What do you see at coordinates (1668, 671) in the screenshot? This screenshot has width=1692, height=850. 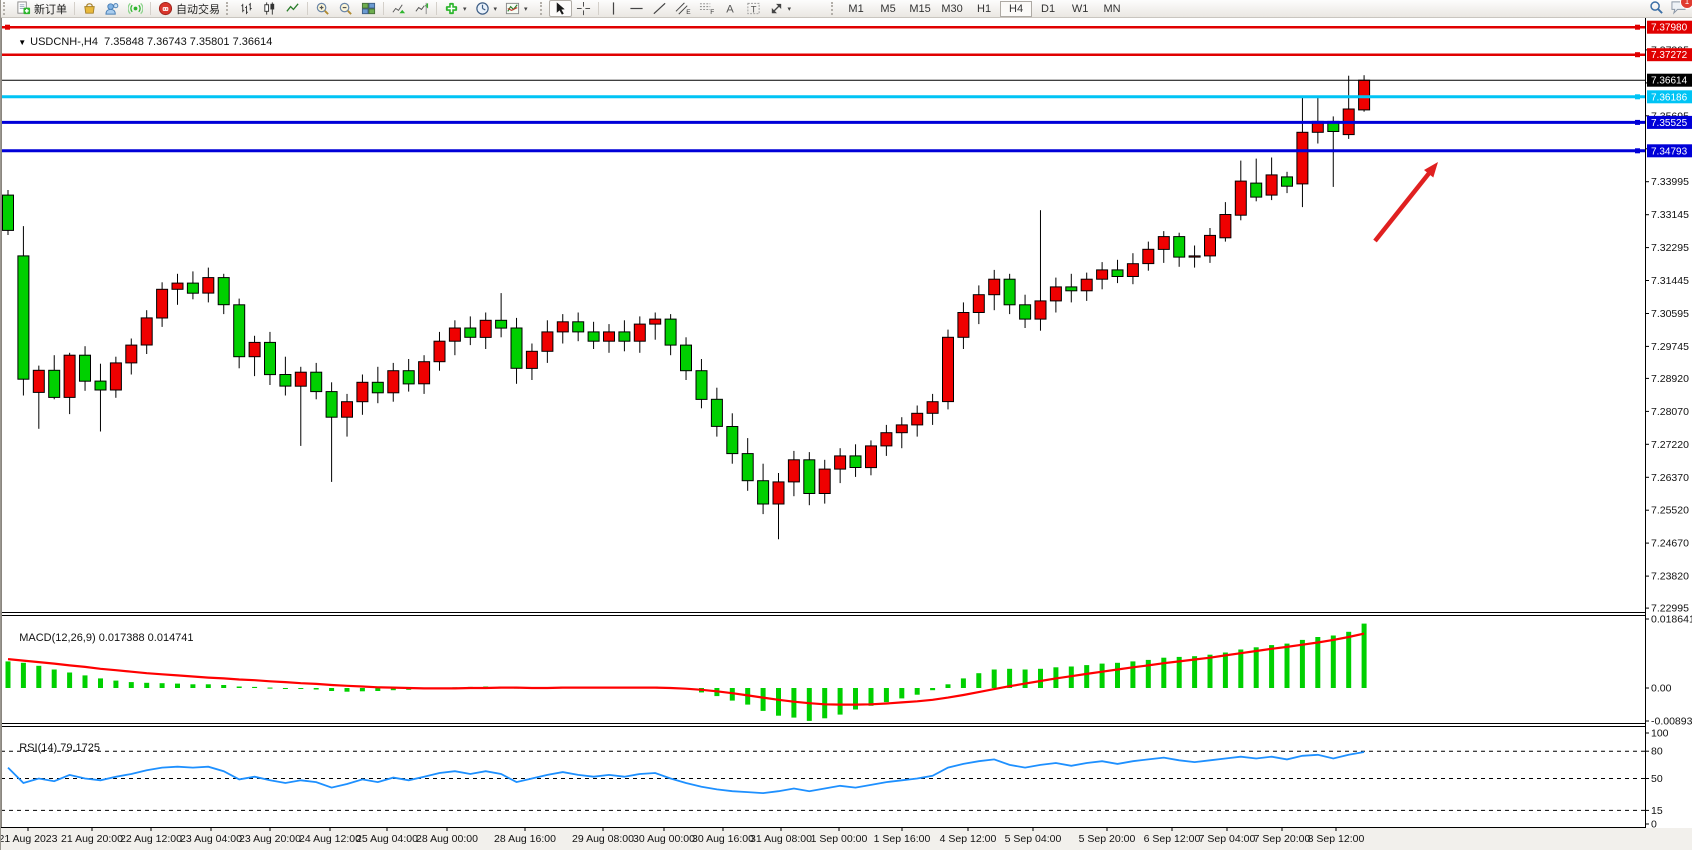 I see `macd-axis: 0.018641 0.00 -0.008934` at bounding box center [1668, 671].